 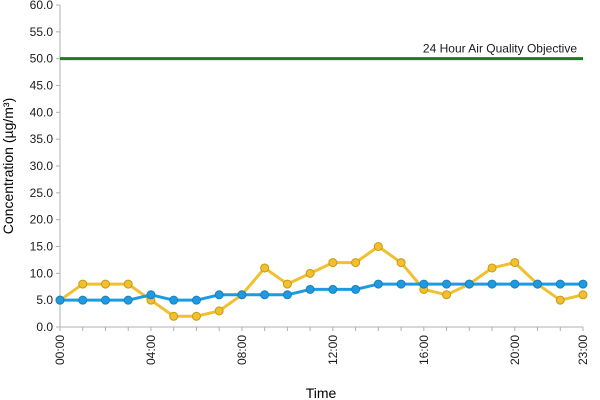 What do you see at coordinates (333, 350) in the screenshot?
I see `x-tick-label: 12:00` at bounding box center [333, 350].